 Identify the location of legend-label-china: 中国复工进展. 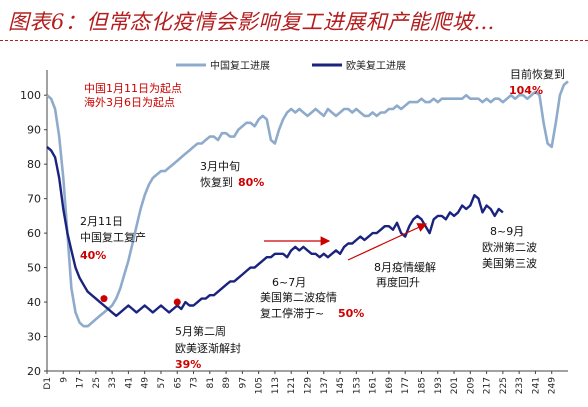
(240, 65).